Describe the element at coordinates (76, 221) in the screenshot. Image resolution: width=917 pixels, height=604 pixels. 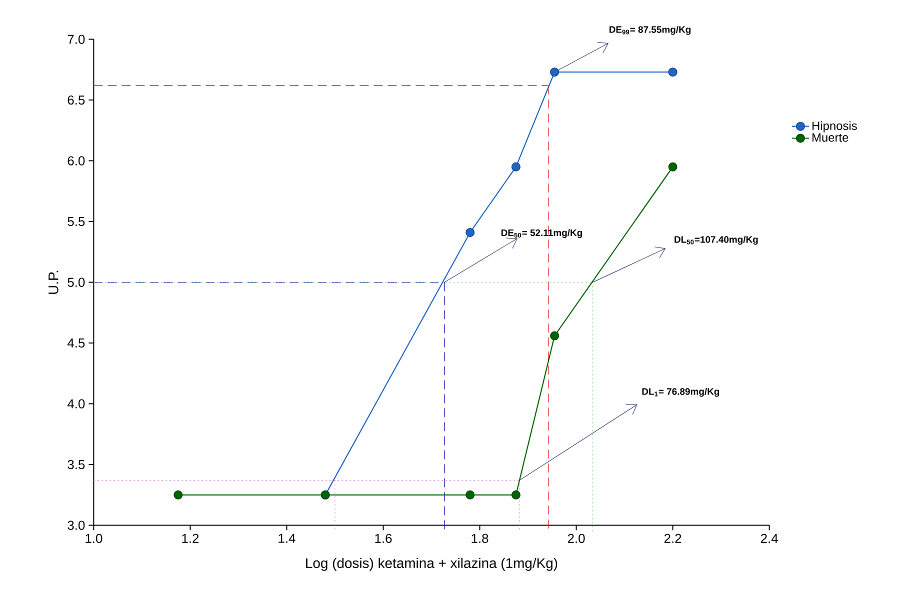
I see `y-tick-label: 5.5` at that location.